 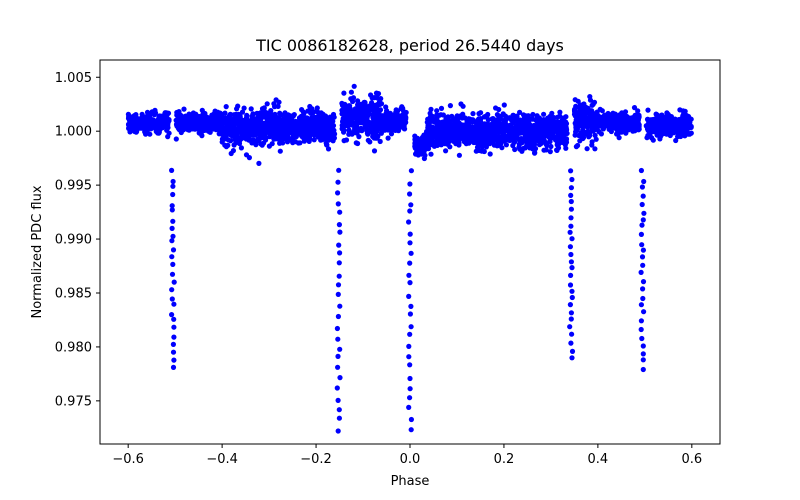 What do you see at coordinates (504, 459) in the screenshot?
I see `x-tick-label: 0.2` at bounding box center [504, 459].